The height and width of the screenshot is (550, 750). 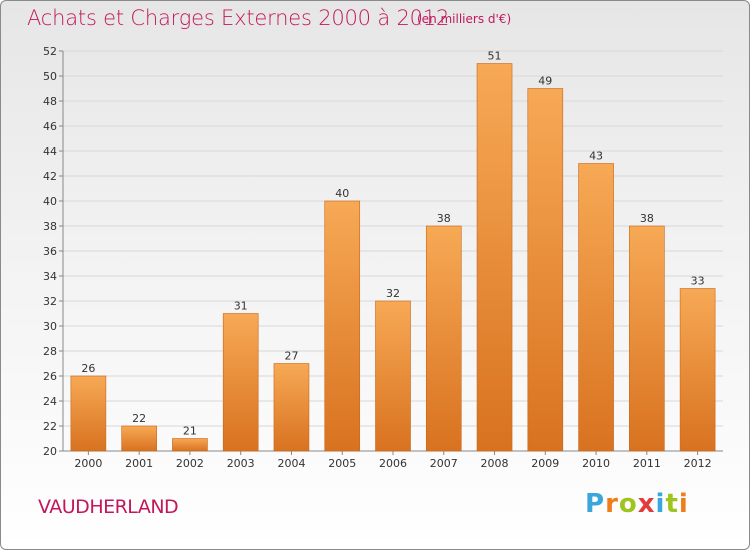 I want to click on bar-value-label: 43, so click(x=596, y=156).